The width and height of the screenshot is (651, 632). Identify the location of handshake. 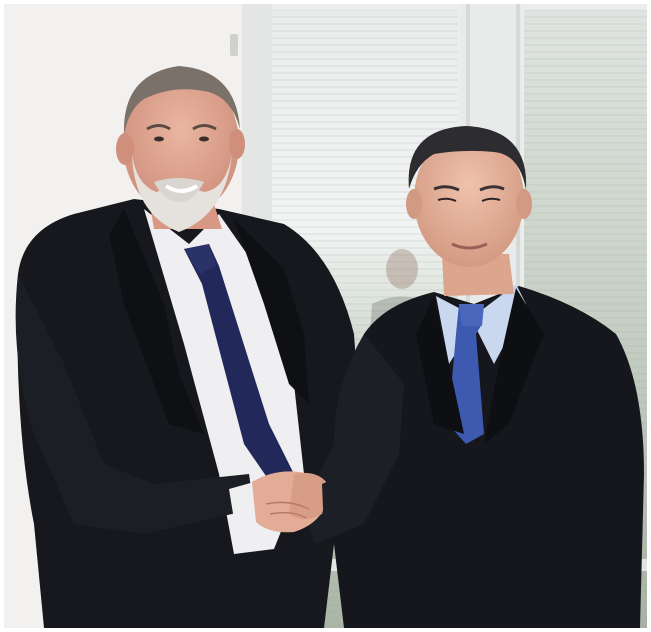
(289, 502).